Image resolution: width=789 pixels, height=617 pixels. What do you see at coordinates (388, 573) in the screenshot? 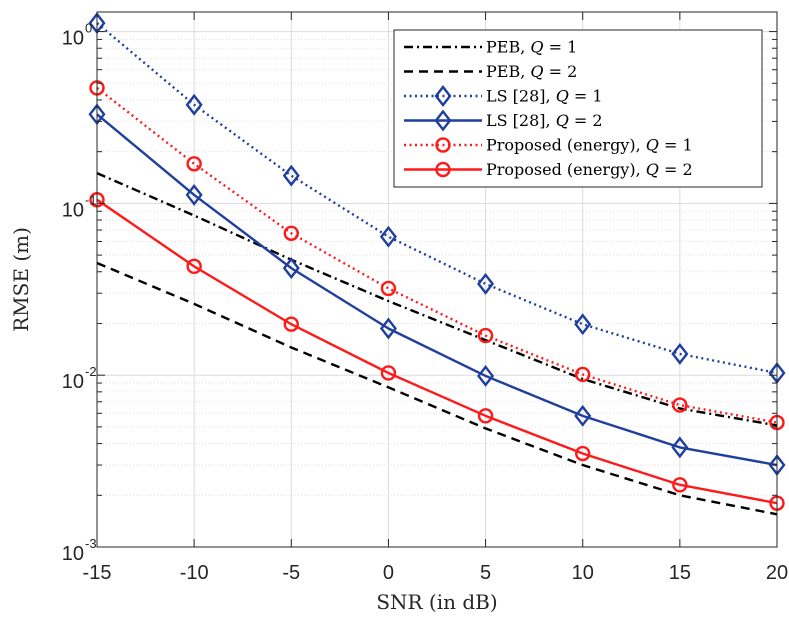
I see `x-tick-label: 0` at bounding box center [388, 573].